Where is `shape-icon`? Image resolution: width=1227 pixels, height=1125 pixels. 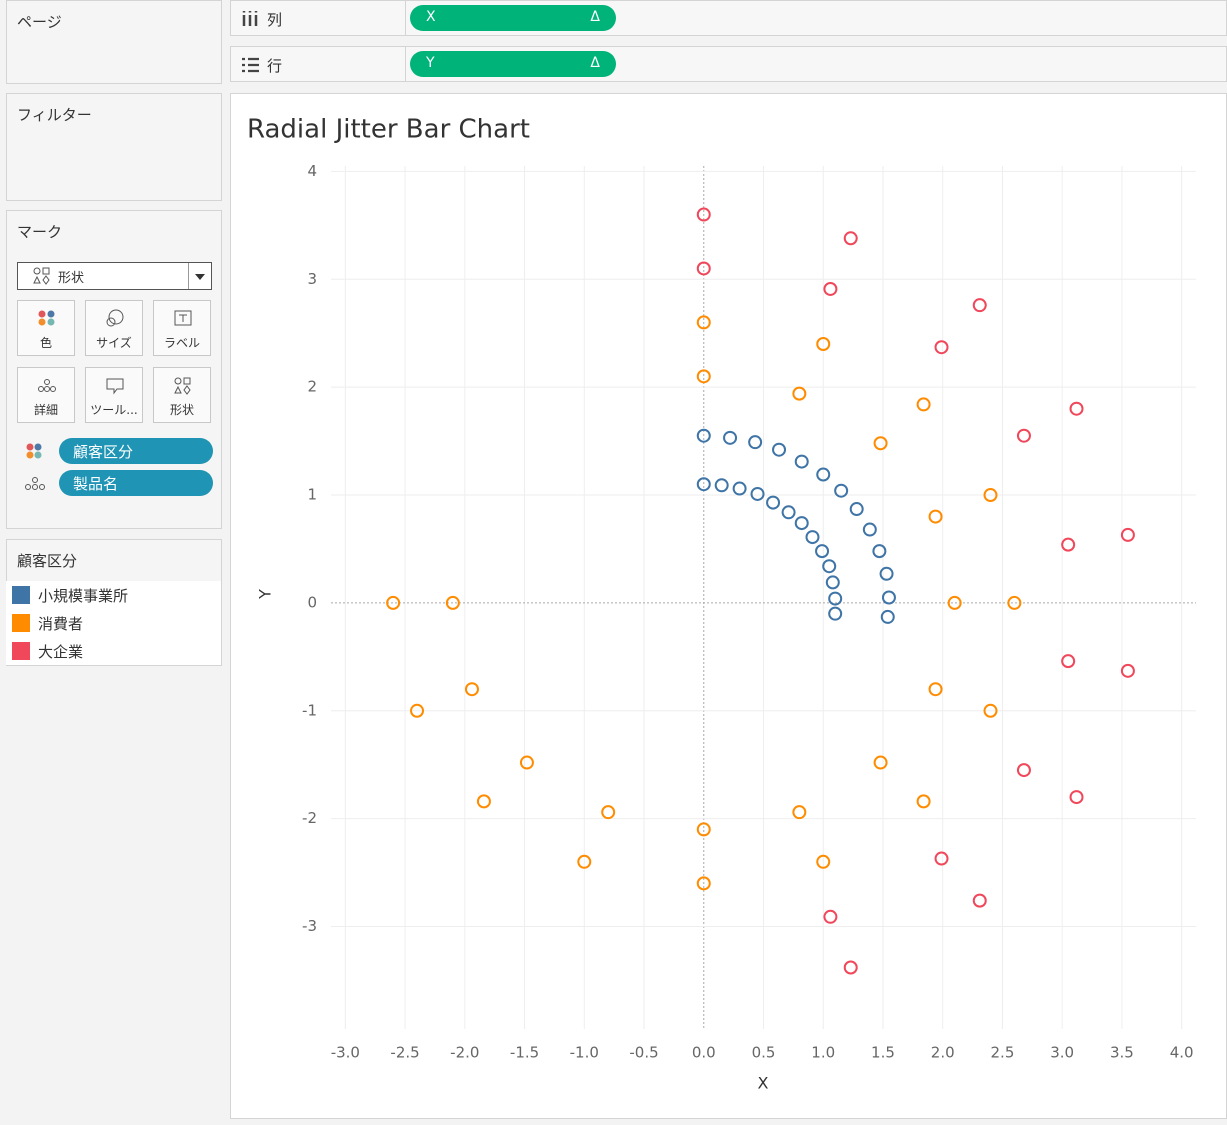
shape-icon is located at coordinates (41, 276).